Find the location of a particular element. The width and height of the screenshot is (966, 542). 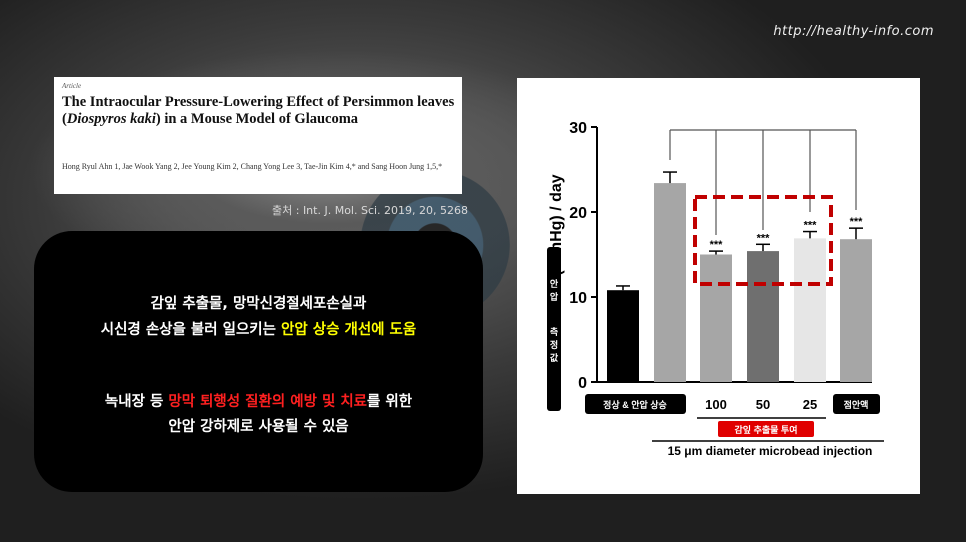

significance-label-5: *** is located at coordinates (857, 222).